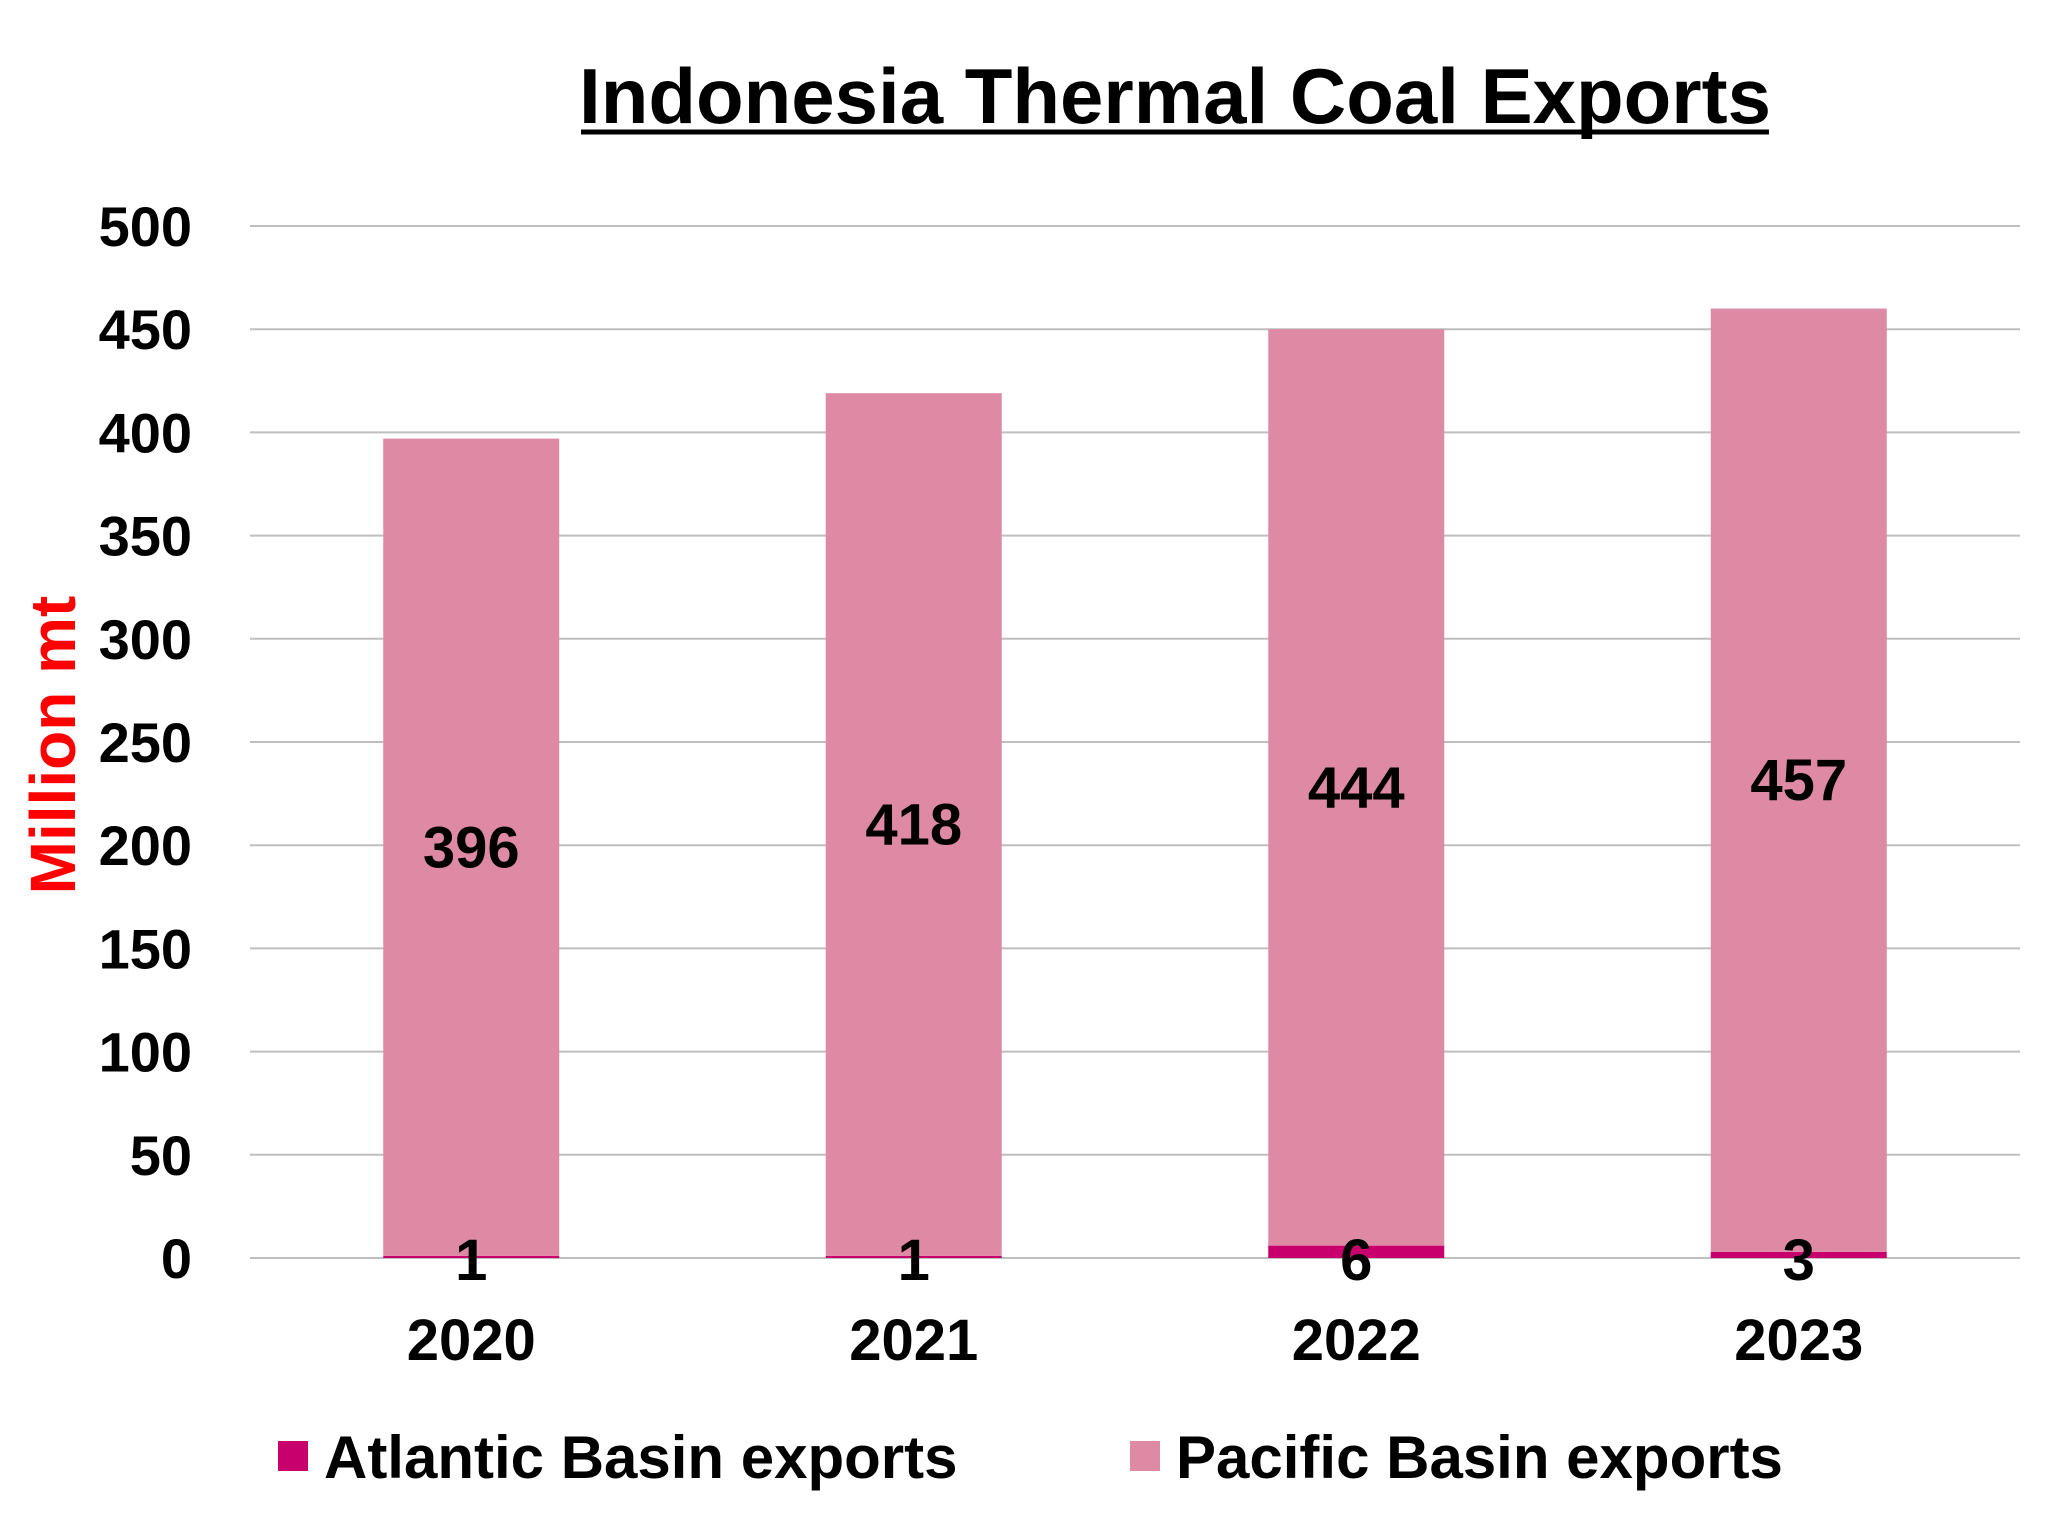  I want to click on bar-pacific-2020, so click(471, 847).